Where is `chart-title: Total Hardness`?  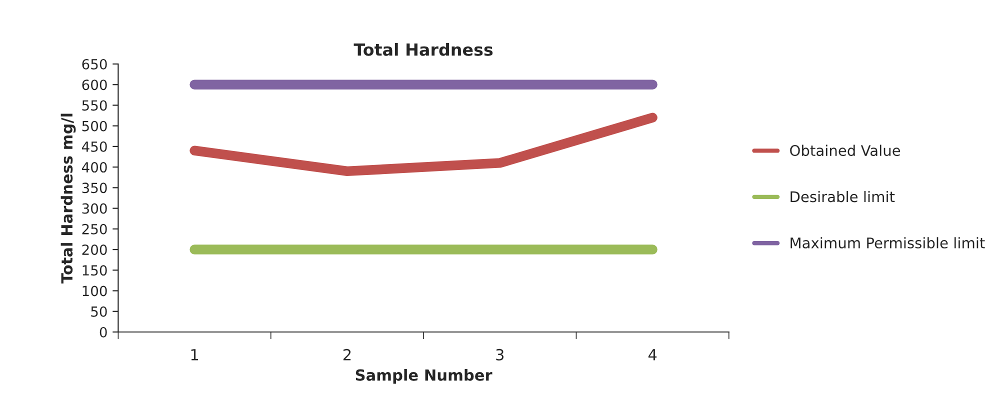 chart-title: Total Hardness is located at coordinates (423, 49).